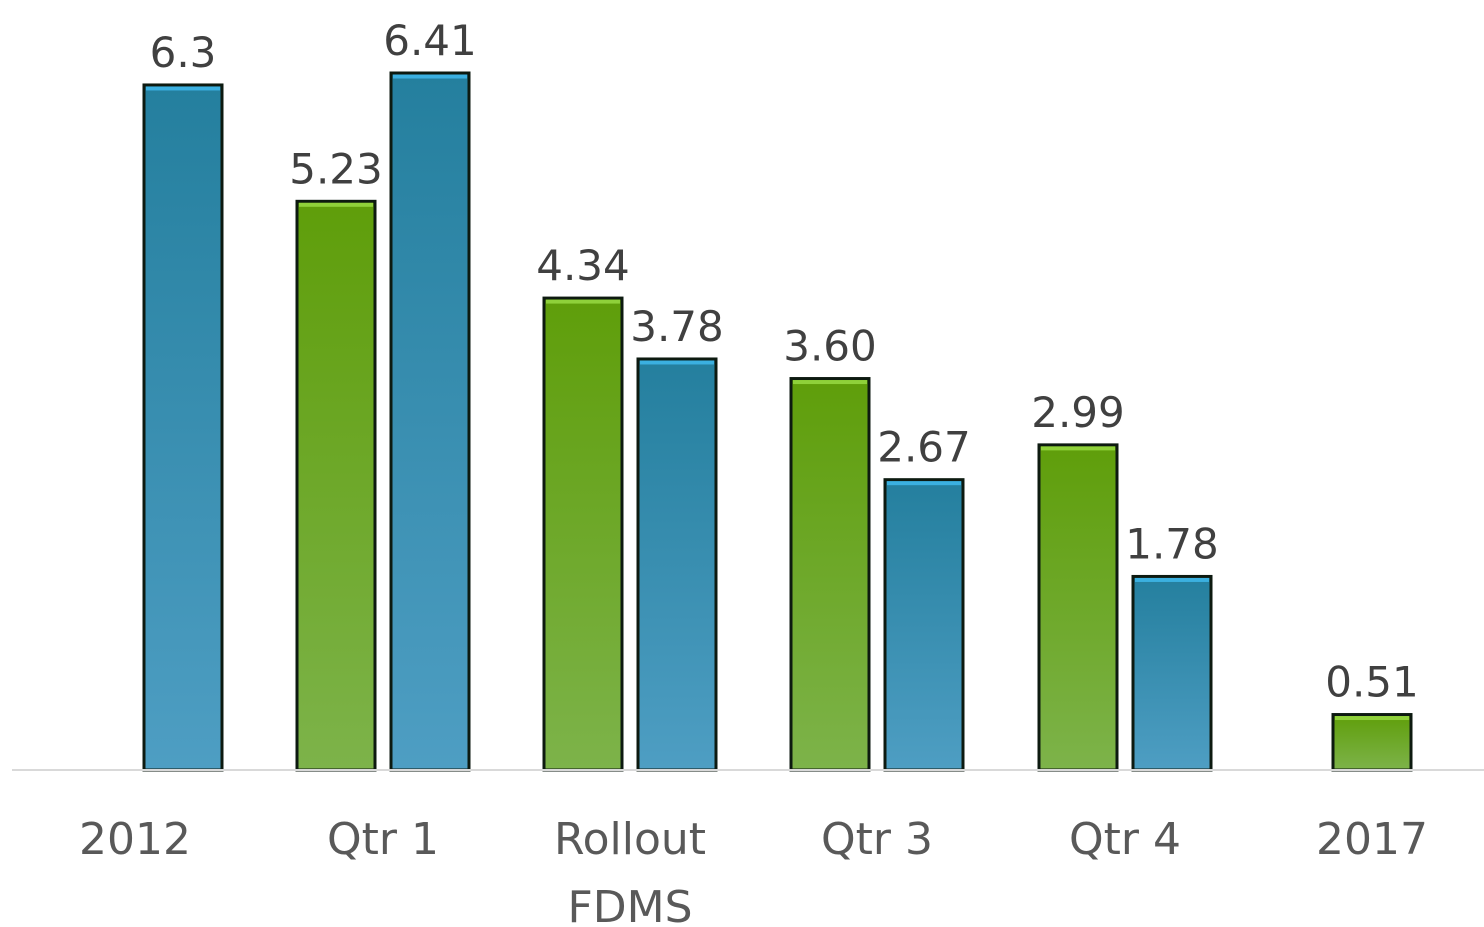 Image resolution: width=1484 pixels, height=927 pixels. What do you see at coordinates (677, 564) in the screenshot?
I see `bar-series2-cat3` at bounding box center [677, 564].